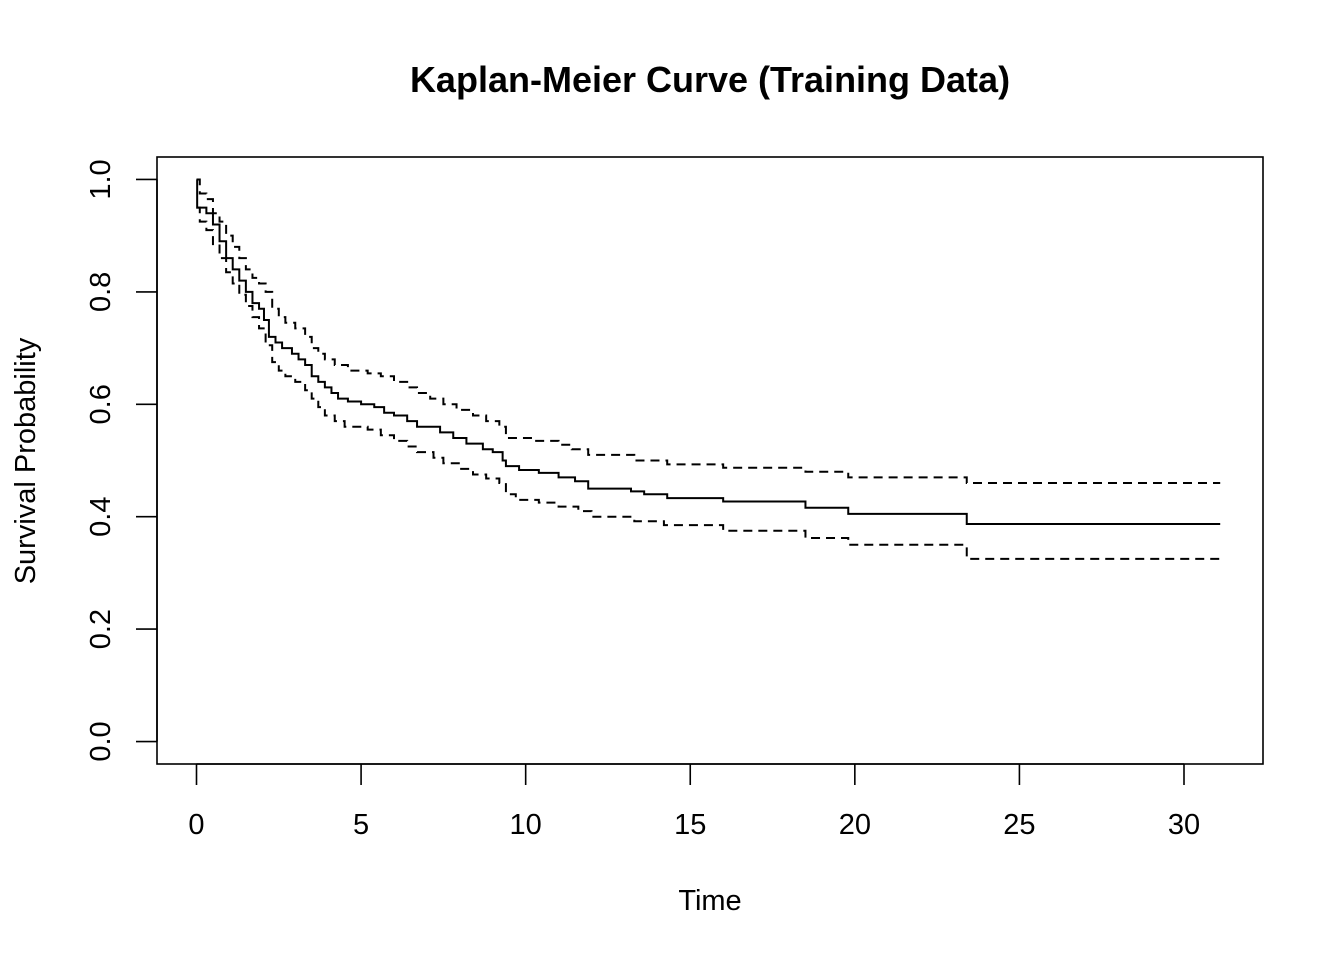  Describe the element at coordinates (1019, 825) in the screenshot. I see `x-tick-label: 25` at that location.